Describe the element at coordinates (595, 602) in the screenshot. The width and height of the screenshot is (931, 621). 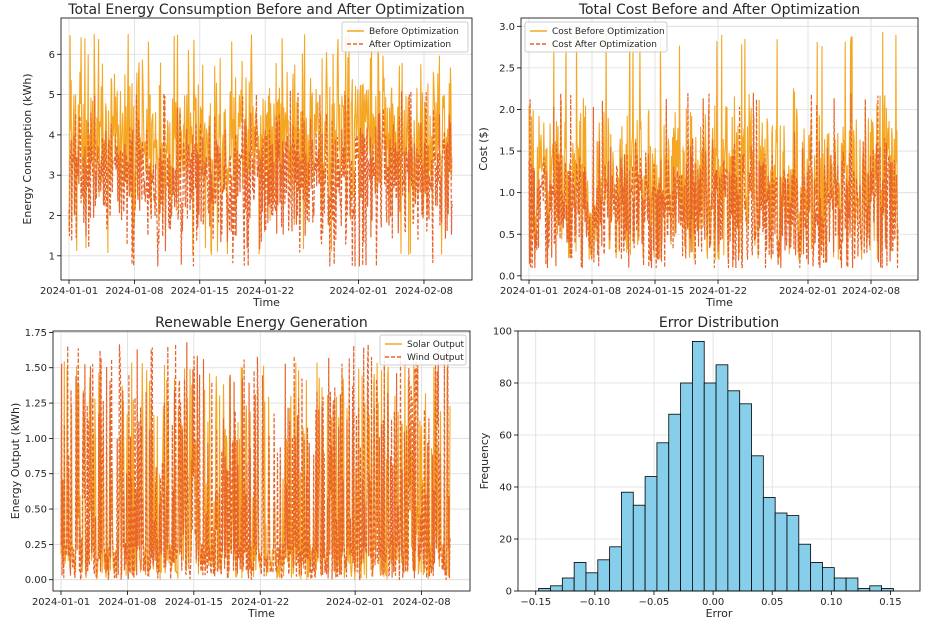
I see `x-tick-label: −0.10` at that location.